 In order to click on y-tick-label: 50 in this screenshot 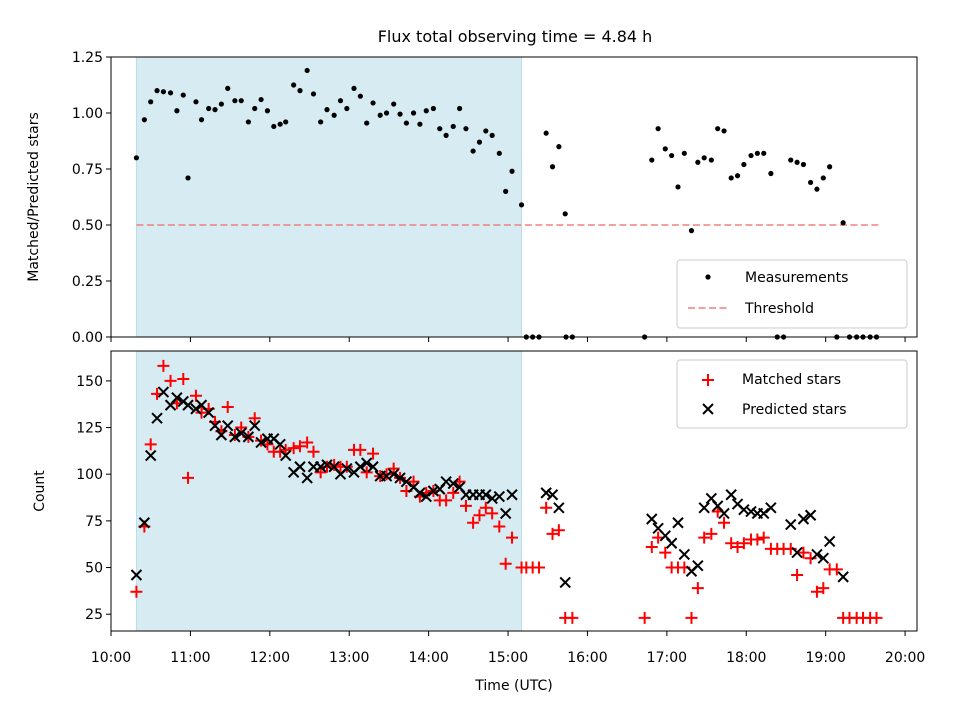, I will do `click(94, 569)`.